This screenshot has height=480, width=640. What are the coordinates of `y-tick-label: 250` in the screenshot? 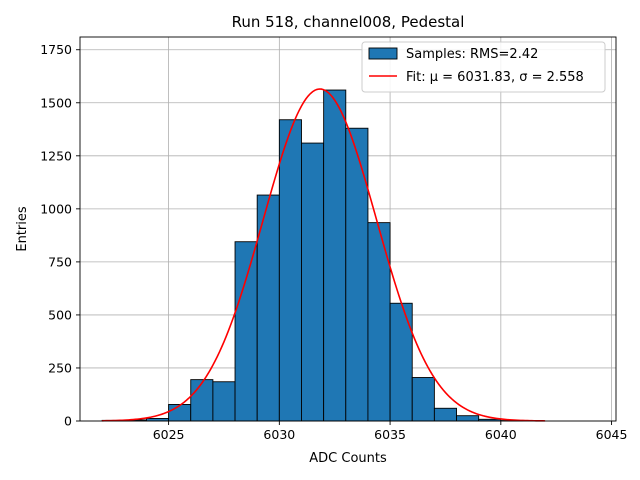 It's located at (60, 367).